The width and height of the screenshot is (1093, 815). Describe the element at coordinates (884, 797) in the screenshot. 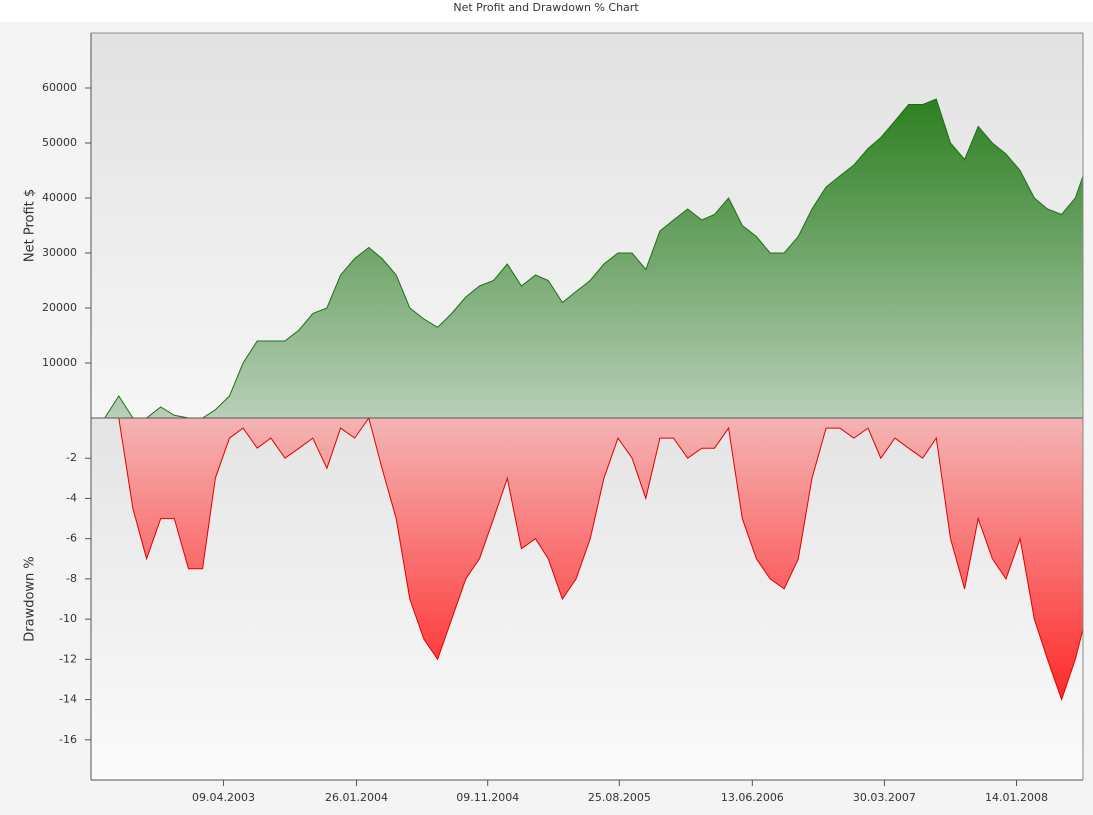

I see `x-tick-label: 30.03.2007` at that location.